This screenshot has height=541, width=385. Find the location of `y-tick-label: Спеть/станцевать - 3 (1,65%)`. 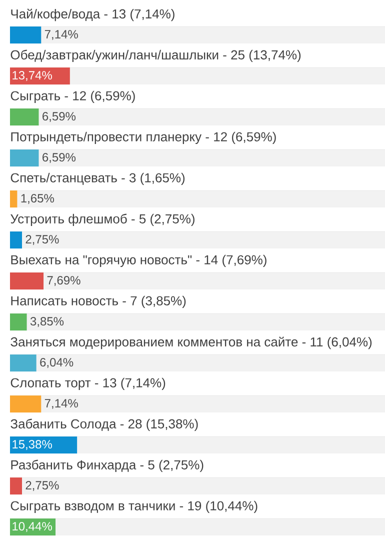

y-tick-label: Спеть/станцевать - 3 (1,65%) is located at coordinates (97, 178).